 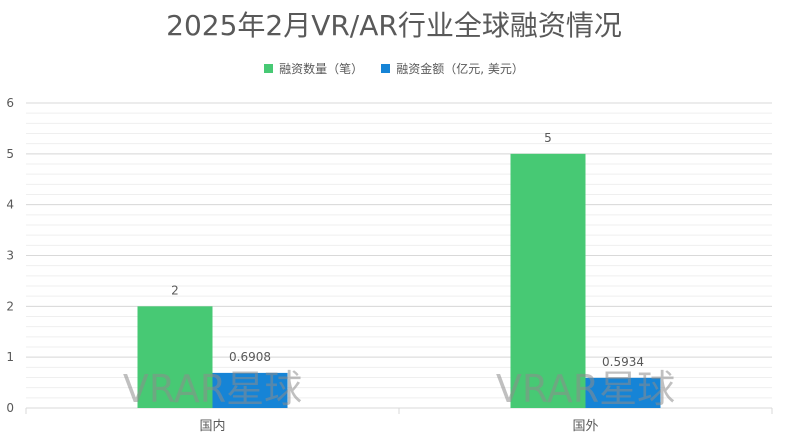 I want to click on x-tick-label: 国外, so click(x=585, y=426).